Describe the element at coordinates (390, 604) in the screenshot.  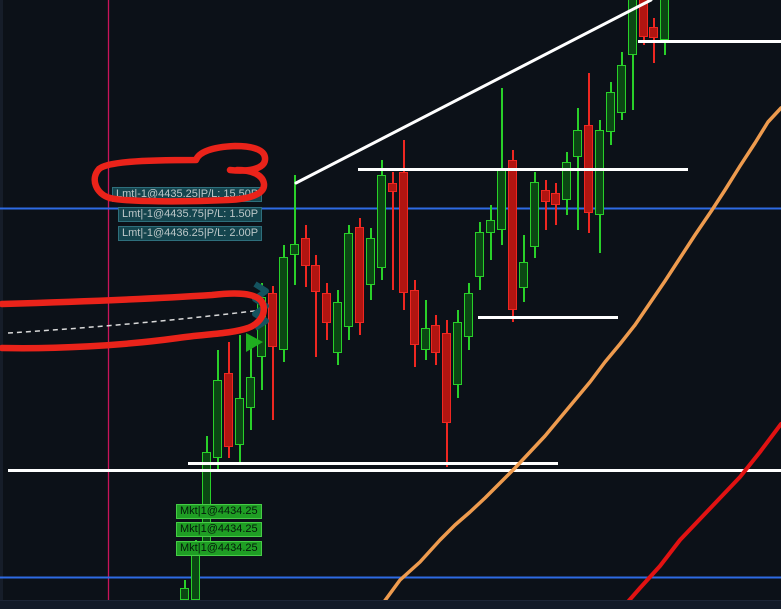
I see `time-axis-strip` at that location.